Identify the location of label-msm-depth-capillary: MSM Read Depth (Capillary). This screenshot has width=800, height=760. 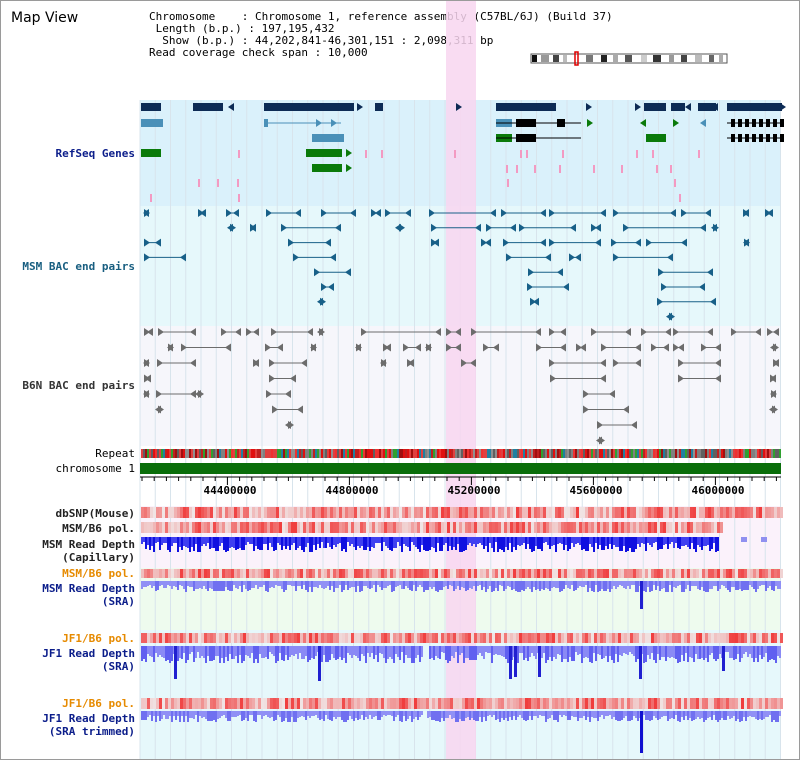
(88, 551).